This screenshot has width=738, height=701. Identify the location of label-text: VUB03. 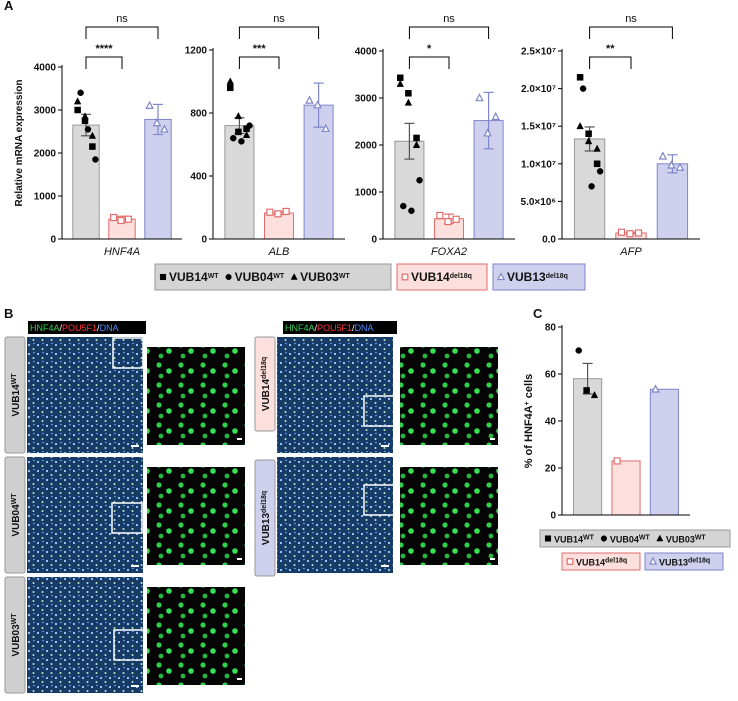
(680, 540).